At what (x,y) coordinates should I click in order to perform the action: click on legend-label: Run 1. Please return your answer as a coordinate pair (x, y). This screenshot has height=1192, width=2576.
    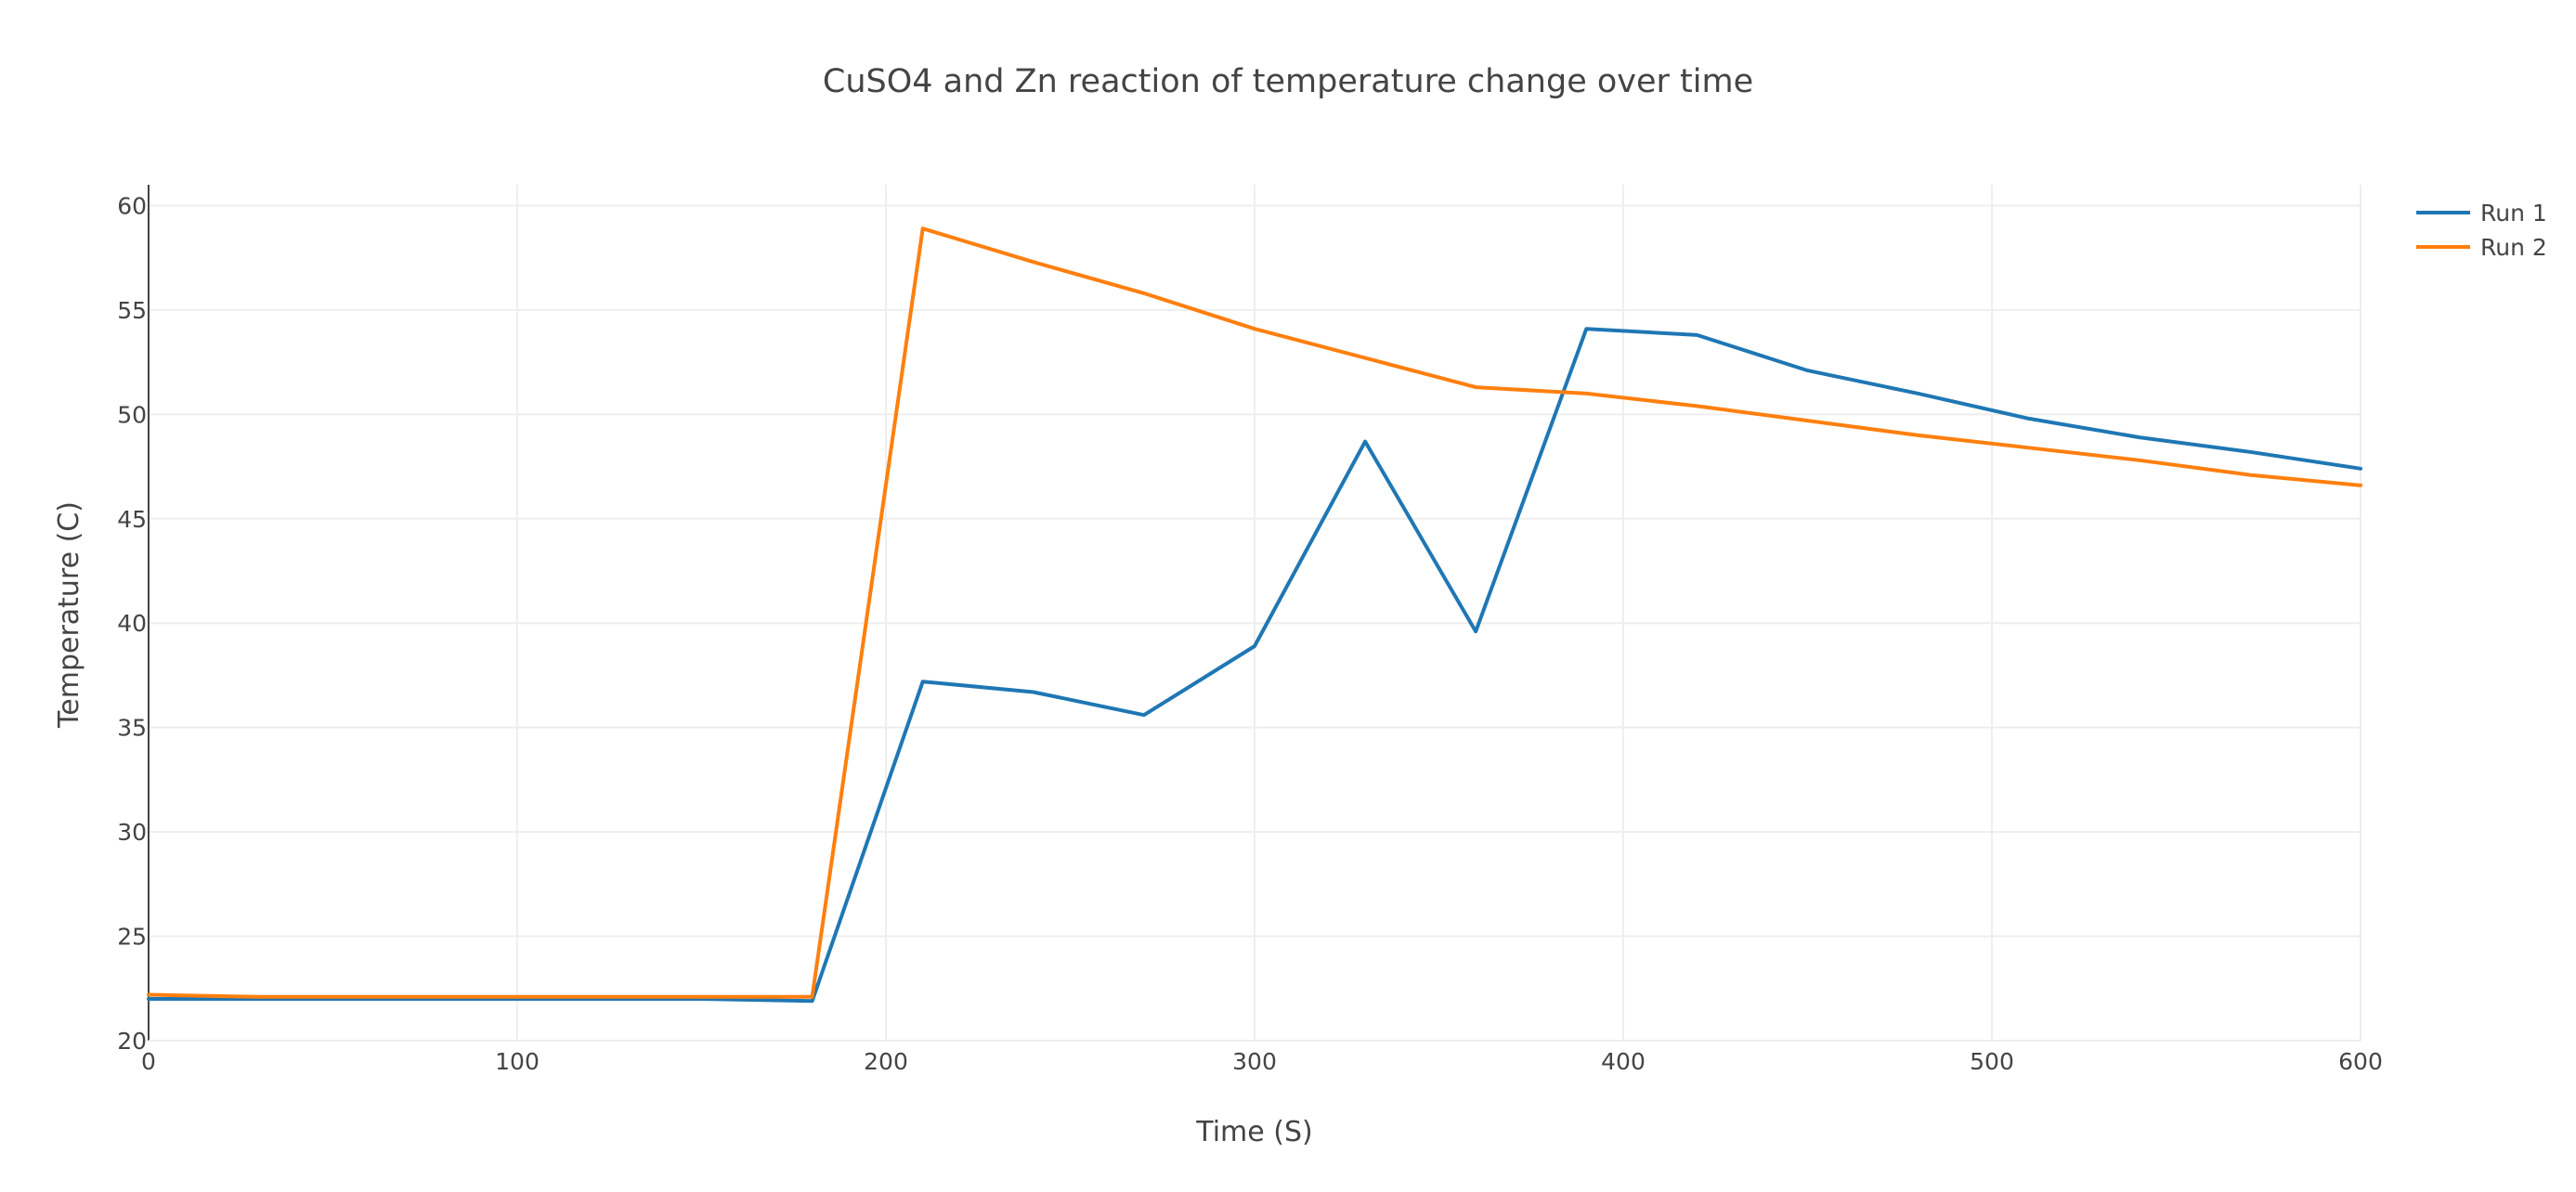
    Looking at the image, I should click on (2513, 213).